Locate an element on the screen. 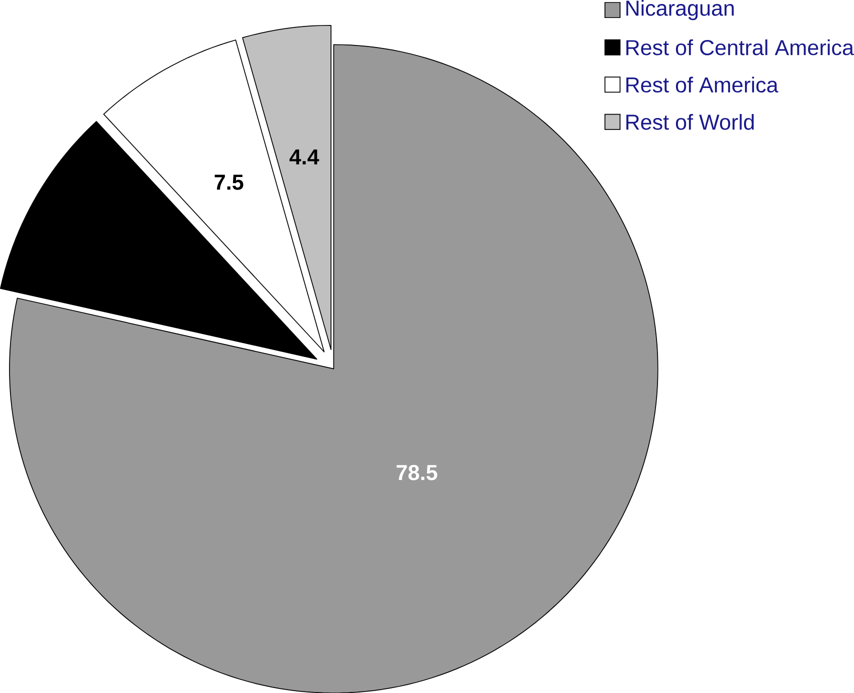 The height and width of the screenshot is (693, 854). data-label: 78.5 is located at coordinates (417, 472).